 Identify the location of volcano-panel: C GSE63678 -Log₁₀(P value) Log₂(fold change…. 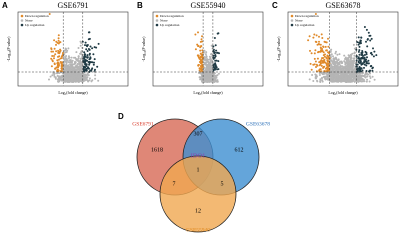
(335, 48).